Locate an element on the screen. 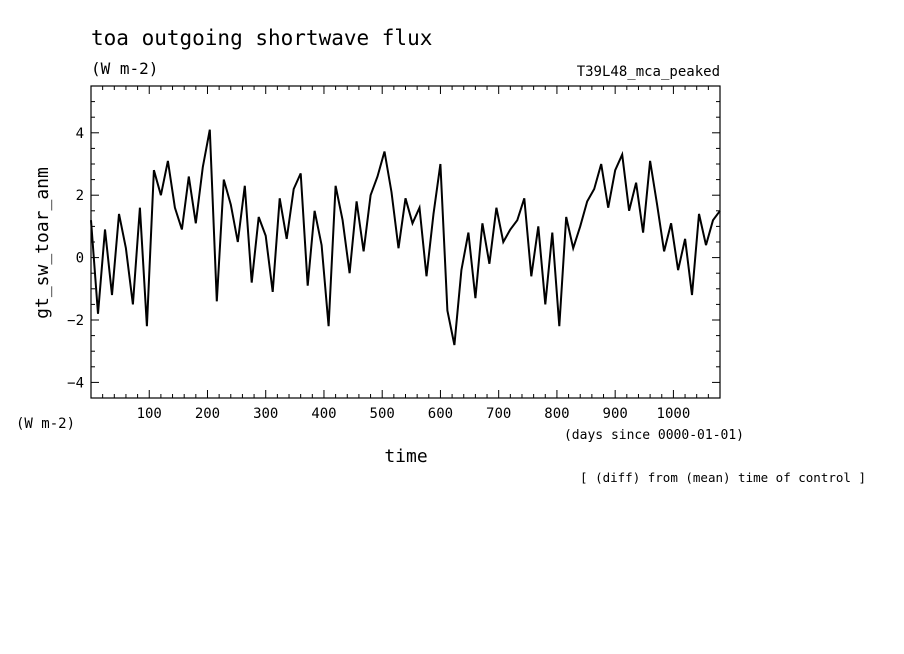 The image size is (904, 654). x-tick-label: 600 is located at coordinates (440, 414).